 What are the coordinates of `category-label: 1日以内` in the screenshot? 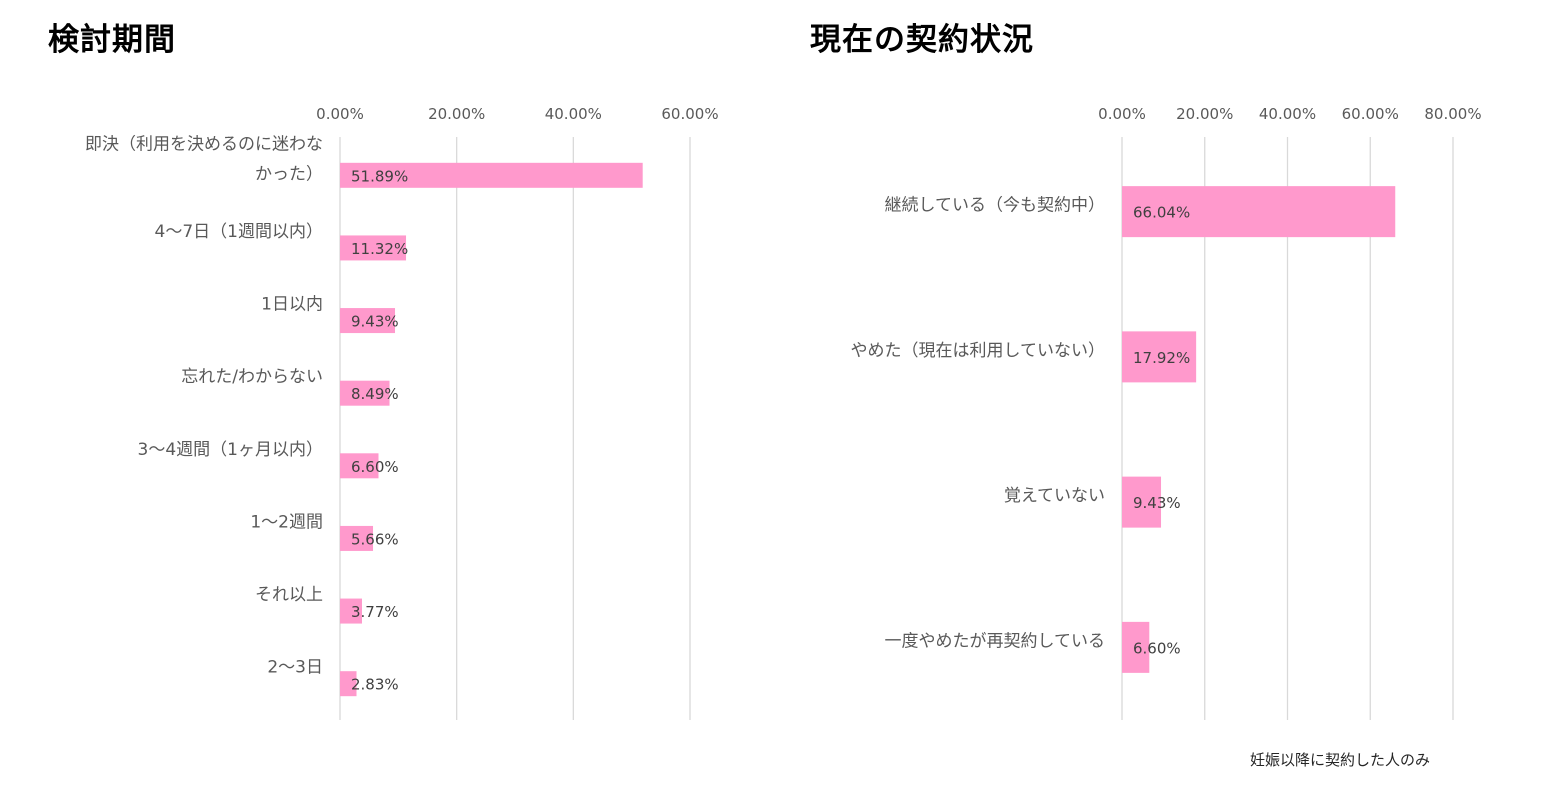 It's located at (292, 305).